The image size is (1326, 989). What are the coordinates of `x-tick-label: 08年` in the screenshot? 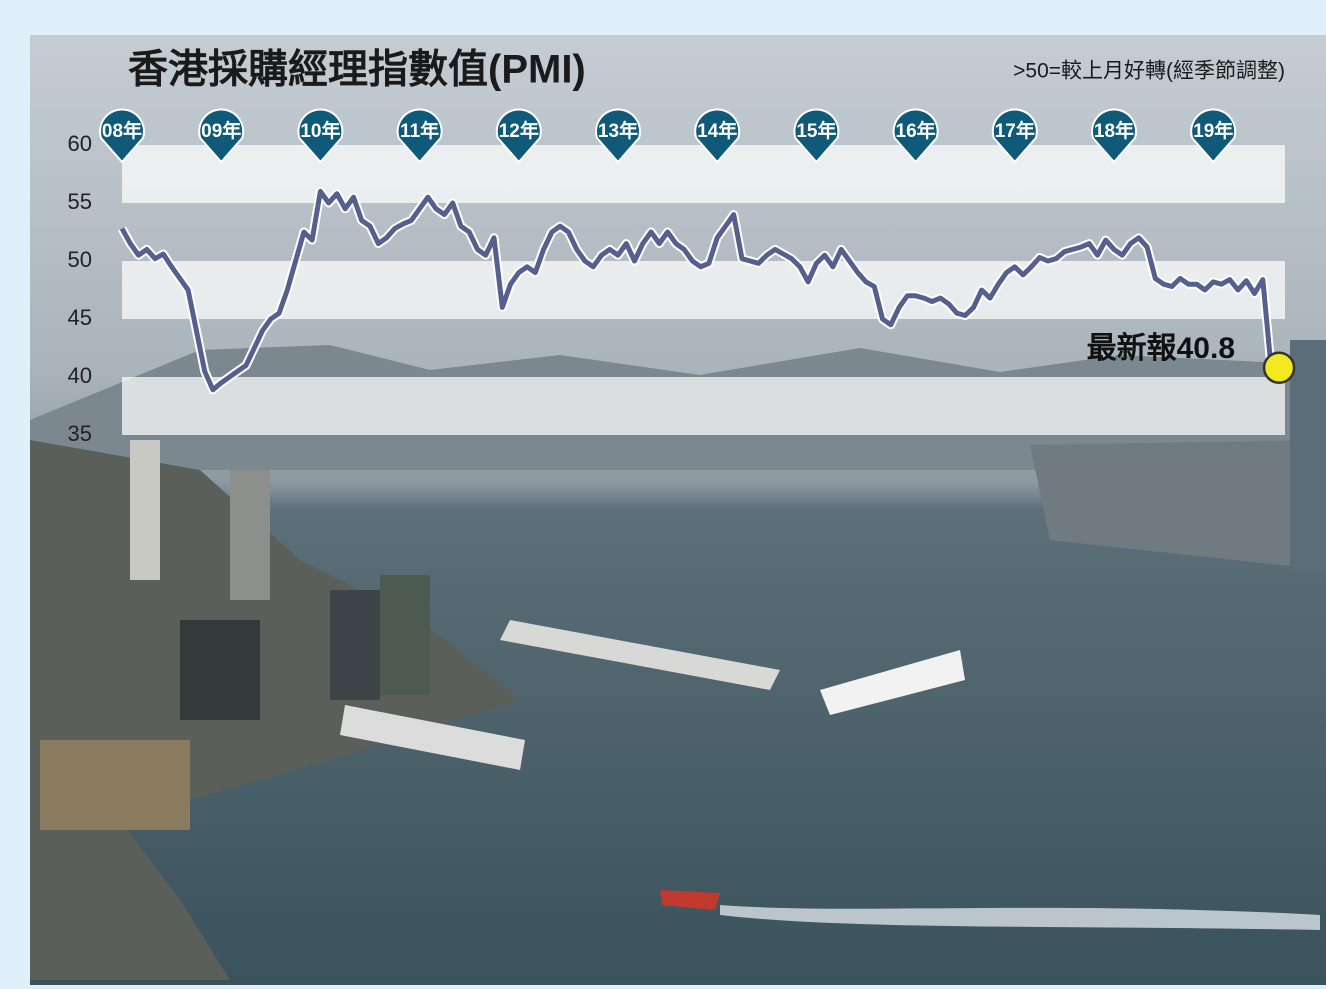 It's located at (122, 130).